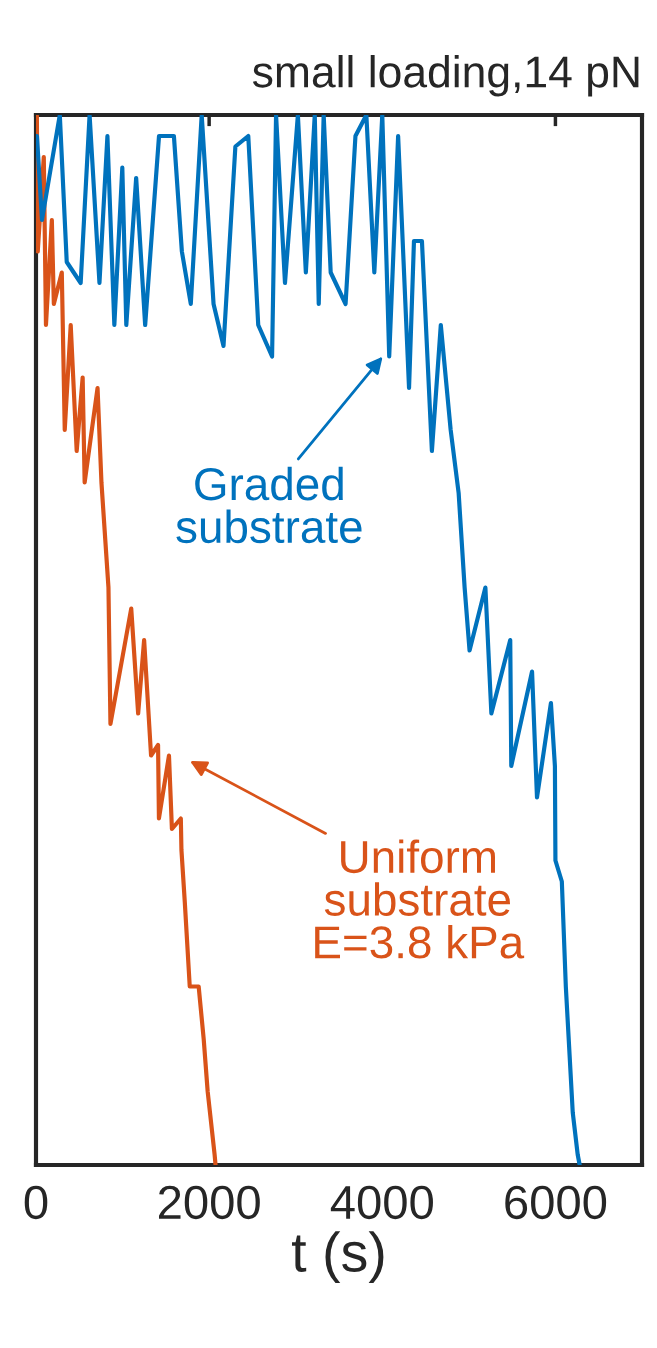 The width and height of the screenshot is (657, 1348). What do you see at coordinates (445, 76) in the screenshot?
I see `chart-title: small loading,14 pN` at bounding box center [445, 76].